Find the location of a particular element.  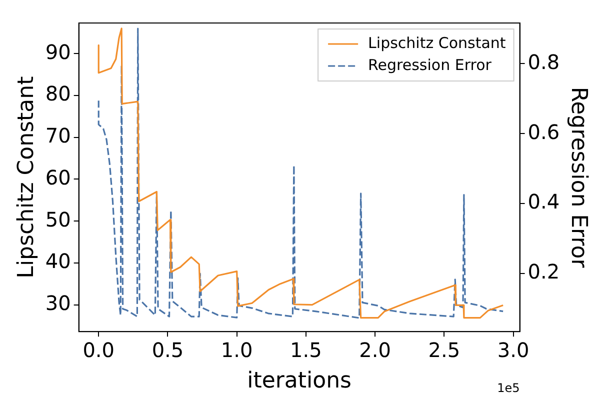

legend-label: Lipschitz Constant is located at coordinates (437, 43).